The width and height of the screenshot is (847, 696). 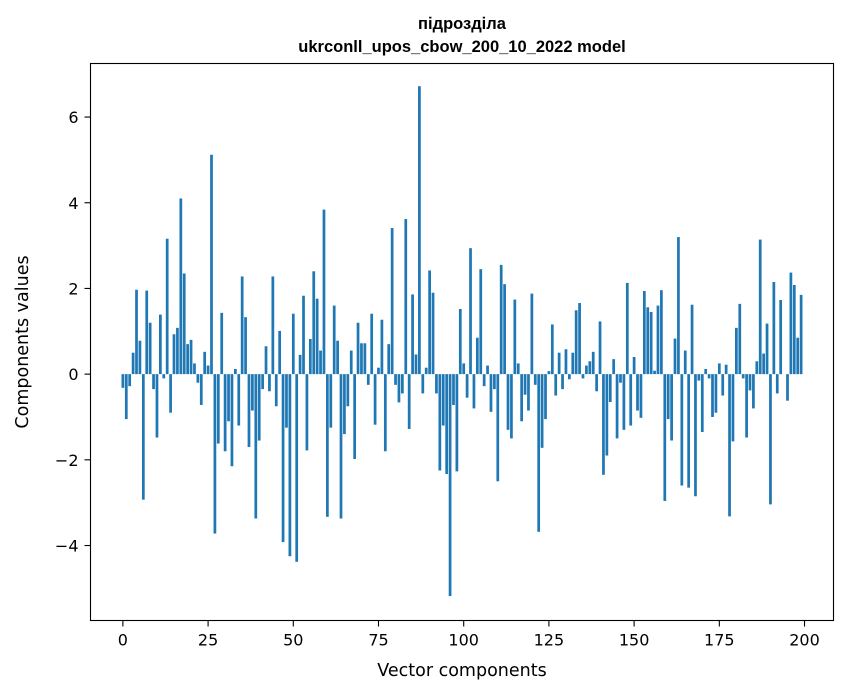 What do you see at coordinates (73, 374) in the screenshot?
I see `y-tick-label-2: 0` at bounding box center [73, 374].